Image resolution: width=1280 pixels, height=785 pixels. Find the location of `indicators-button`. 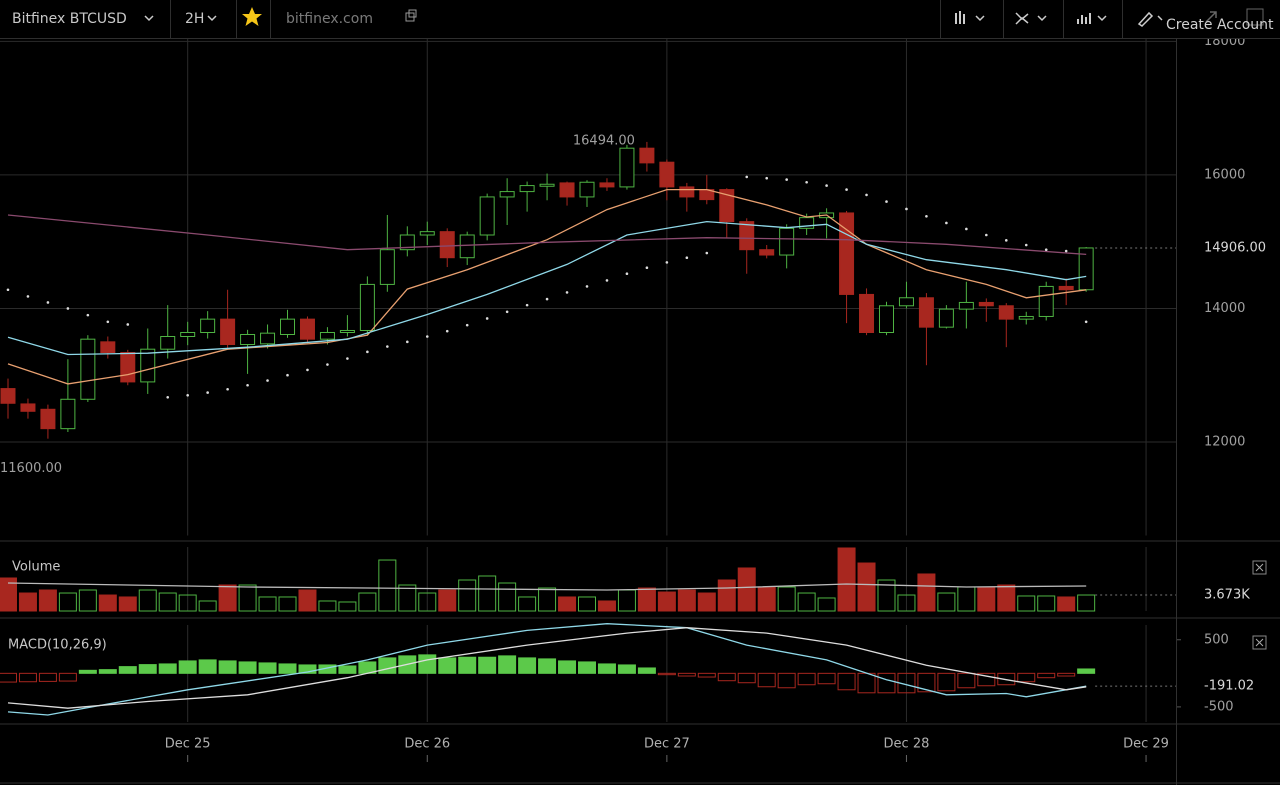

indicators-button is located at coordinates (1031, 18).